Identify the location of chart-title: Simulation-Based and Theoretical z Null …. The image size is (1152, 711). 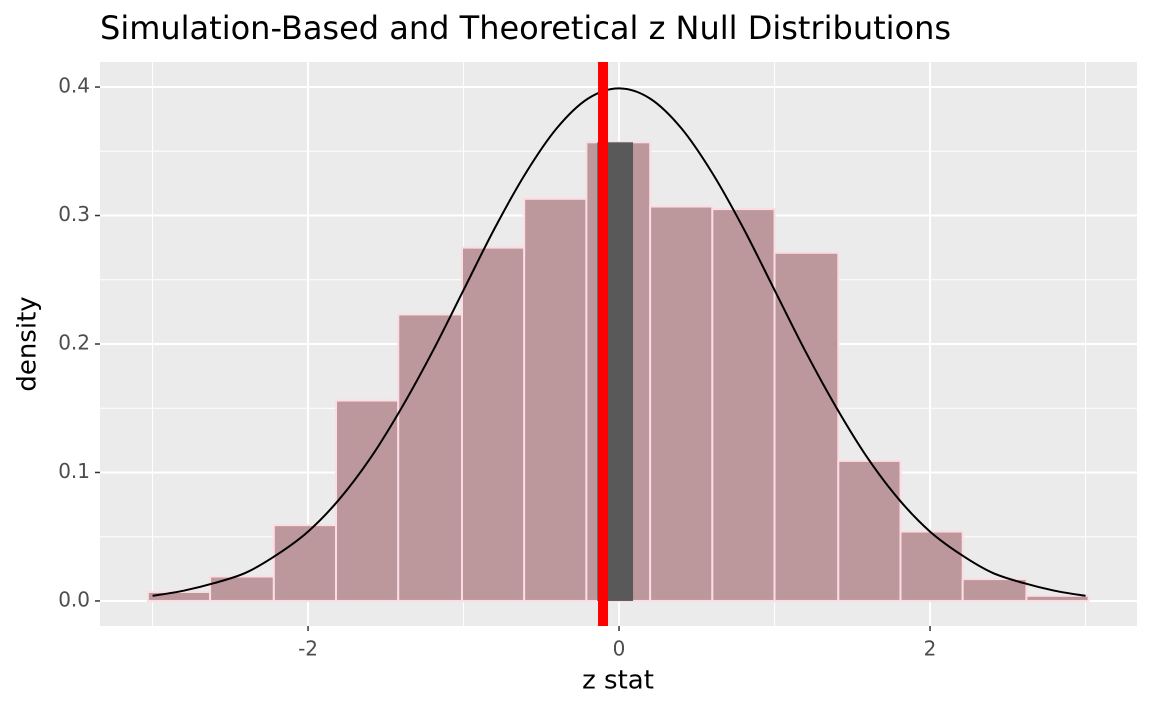
(525, 28).